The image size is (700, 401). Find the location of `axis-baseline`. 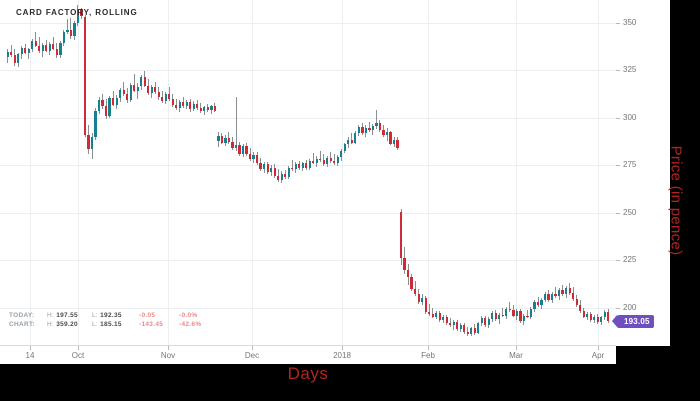

axis-baseline is located at coordinates (308, 345).